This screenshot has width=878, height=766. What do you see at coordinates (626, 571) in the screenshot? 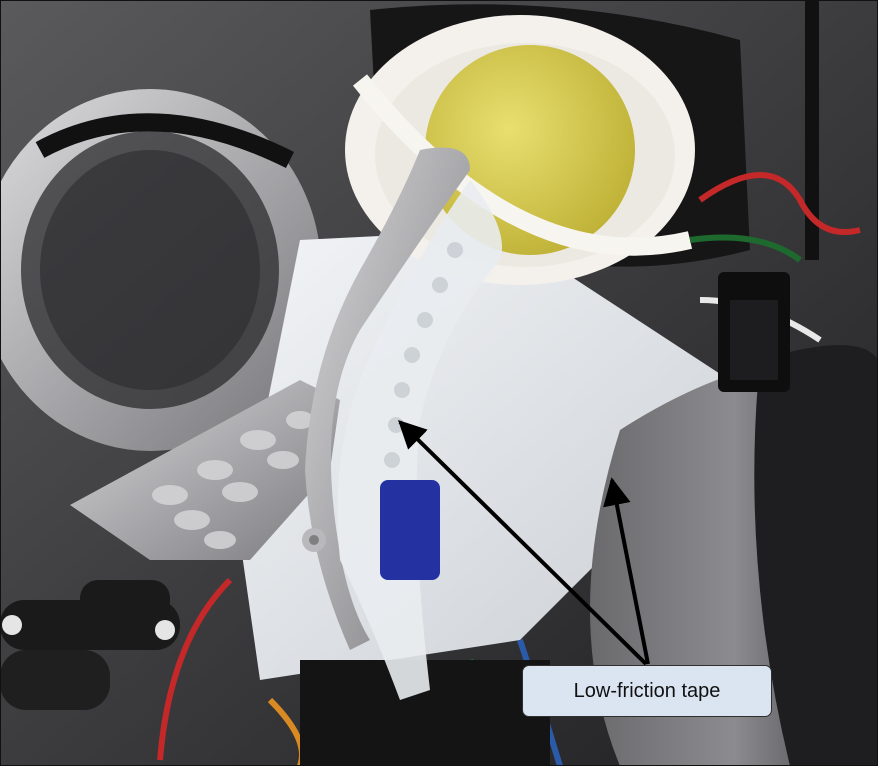
I see `arrow-to-plate` at bounding box center [626, 571].